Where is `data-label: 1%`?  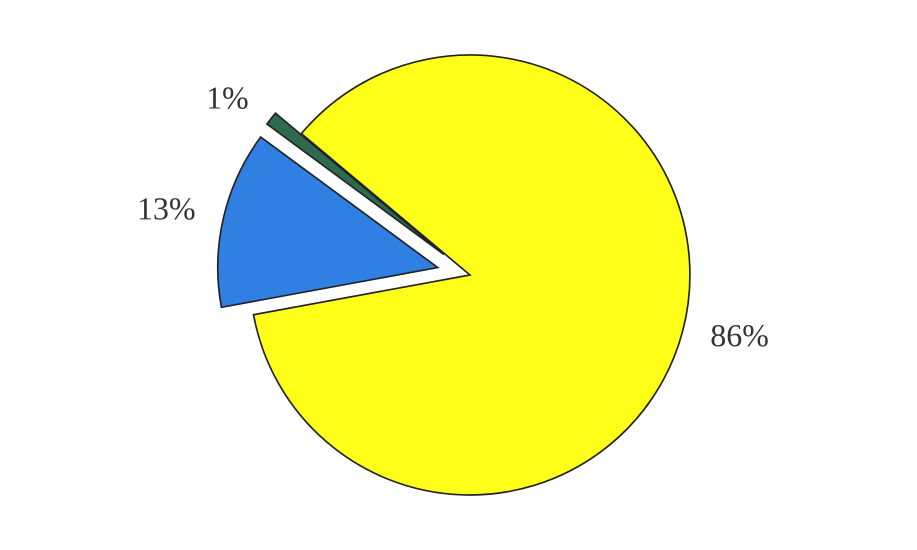 data-label: 1% is located at coordinates (228, 98).